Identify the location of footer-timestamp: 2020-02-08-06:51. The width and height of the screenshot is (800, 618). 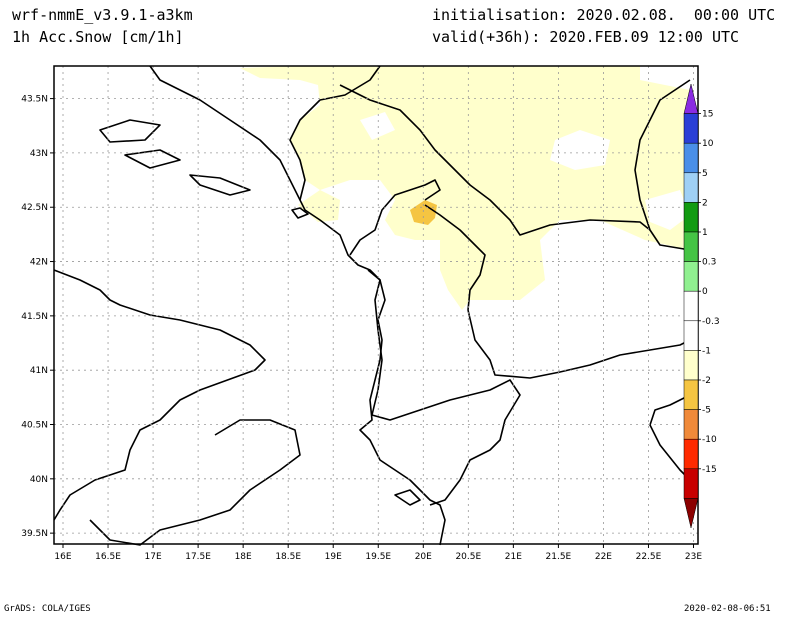
(727, 609).